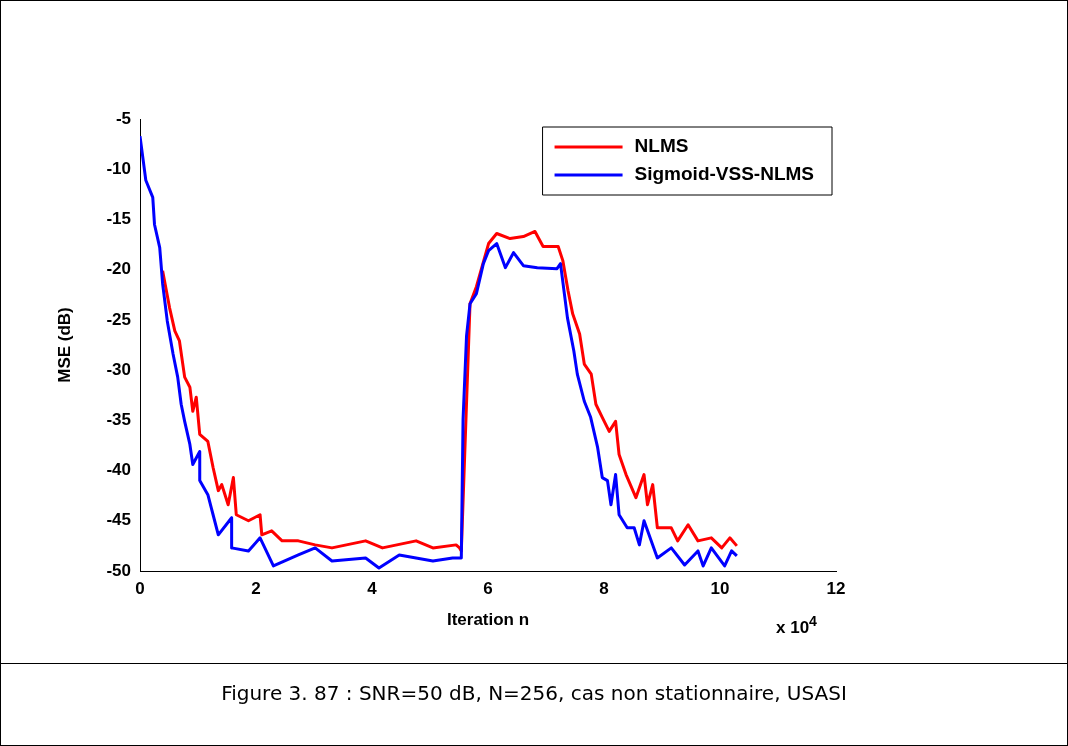  What do you see at coordinates (118, 520) in the screenshot?
I see `y-tick-label: -45` at bounding box center [118, 520].